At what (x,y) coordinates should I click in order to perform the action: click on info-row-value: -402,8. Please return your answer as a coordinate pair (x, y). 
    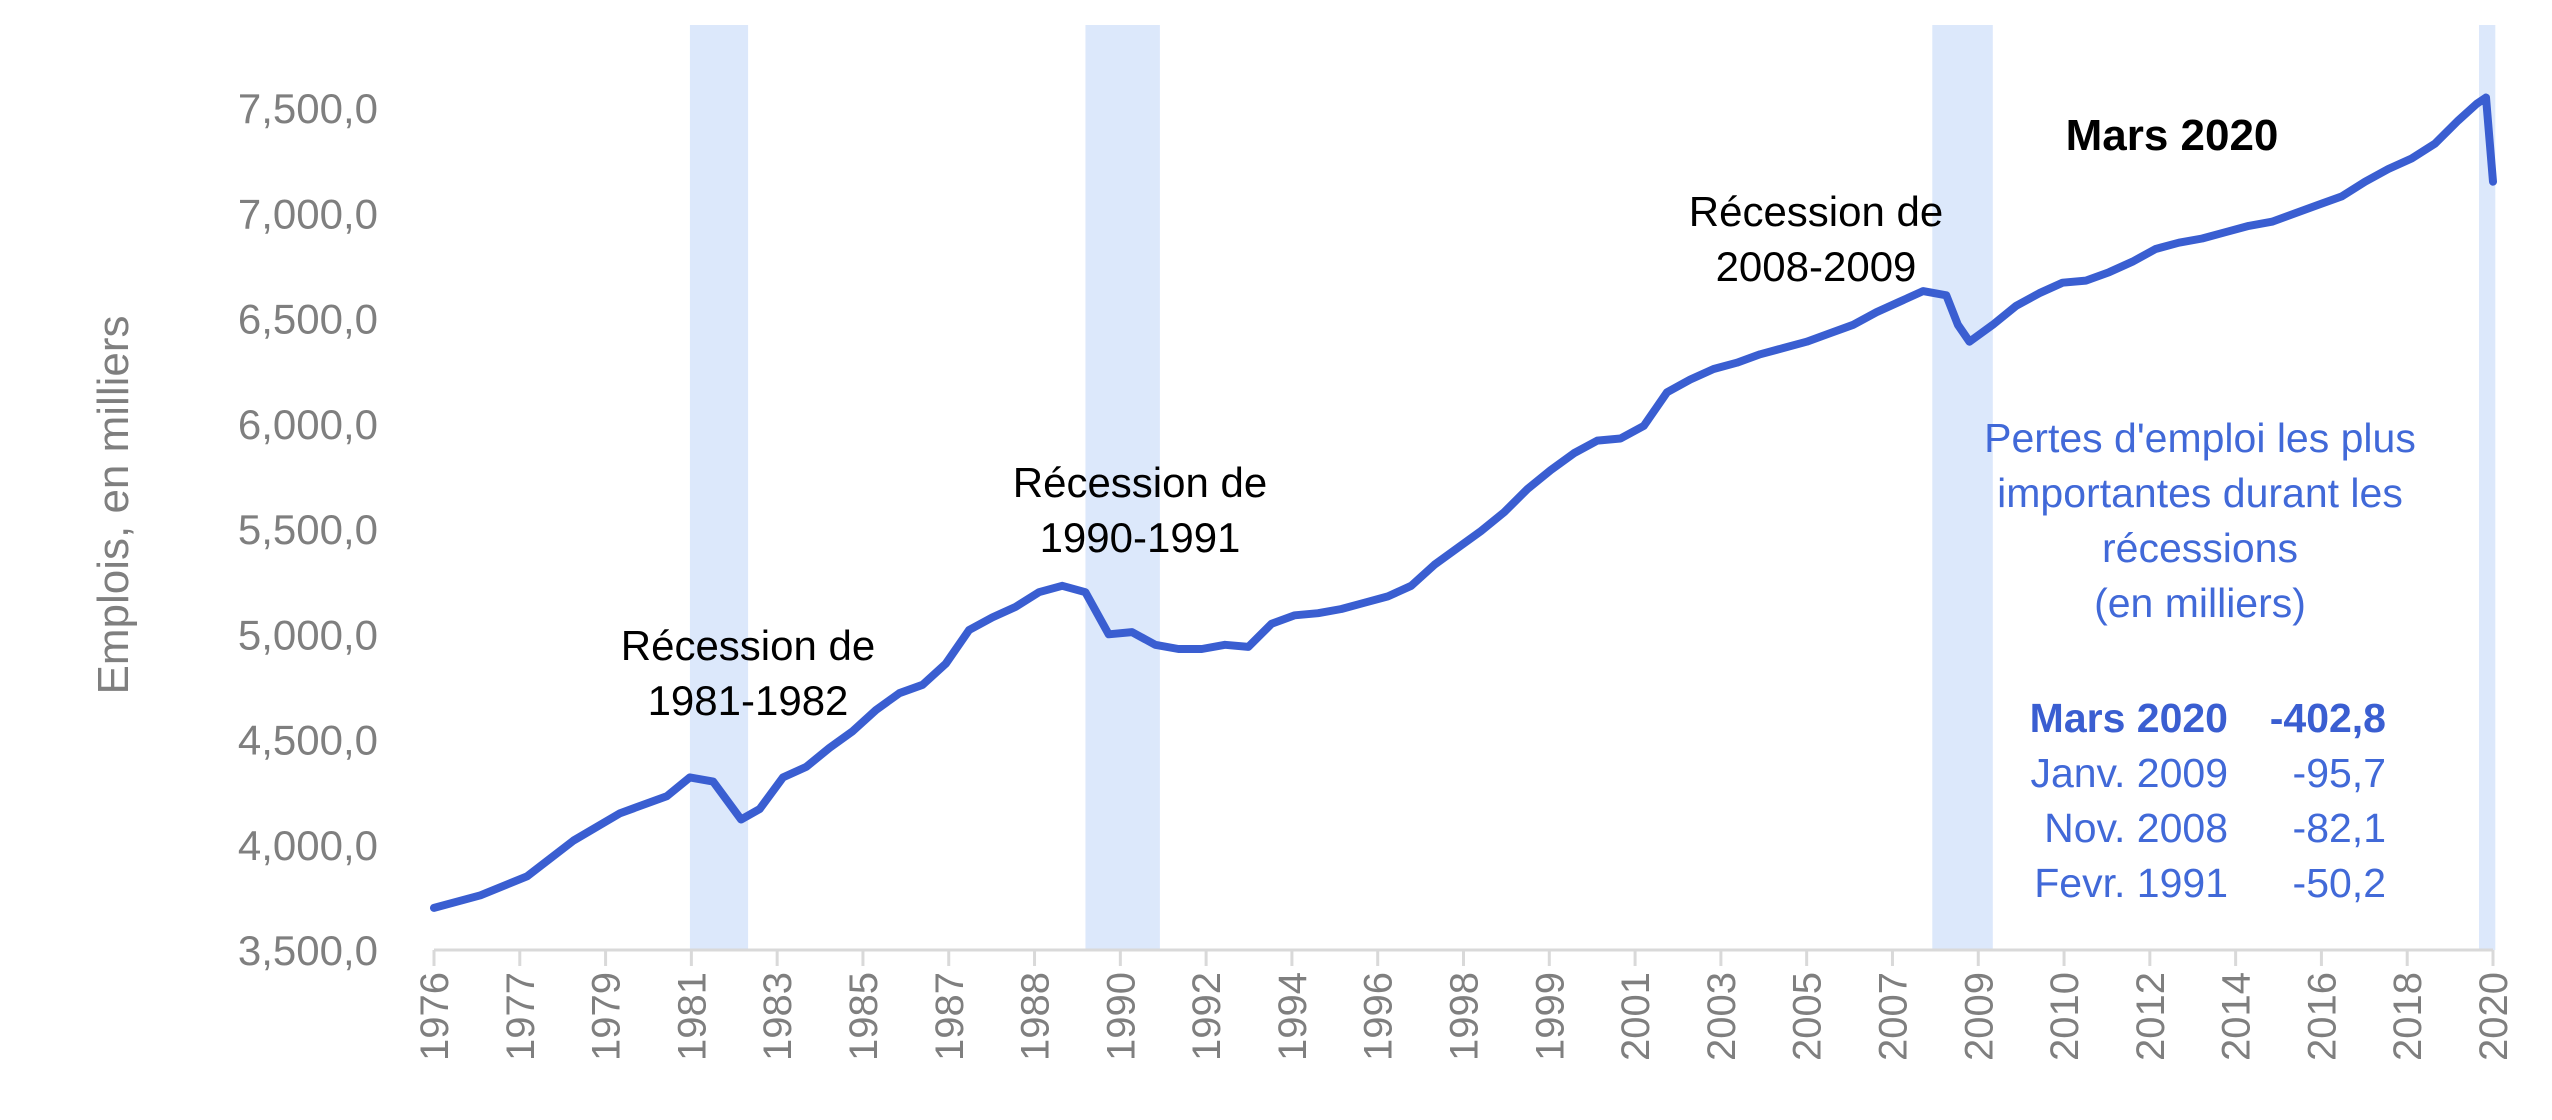
    Looking at the image, I should click on (2328, 718).